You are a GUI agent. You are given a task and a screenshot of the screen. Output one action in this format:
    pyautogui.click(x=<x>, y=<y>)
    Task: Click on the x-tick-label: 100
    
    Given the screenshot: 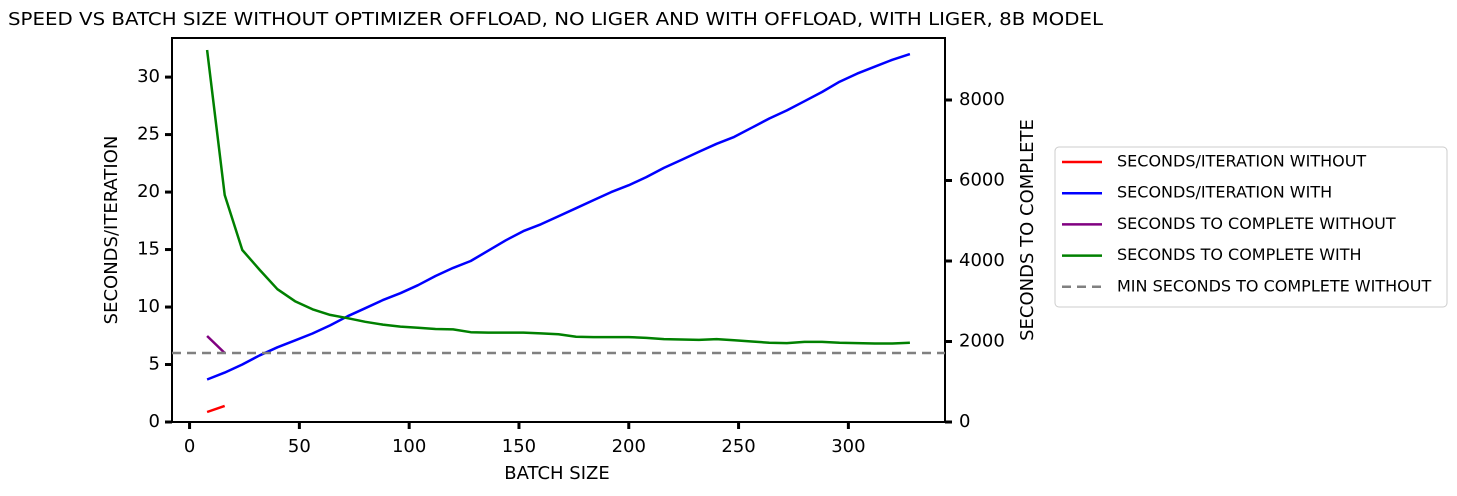 What is the action you would take?
    pyautogui.click(x=409, y=446)
    